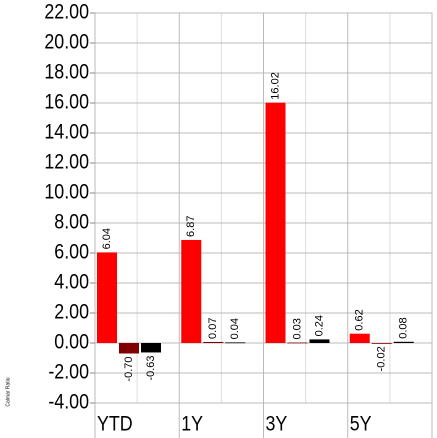 The width and height of the screenshot is (437, 438). Describe the element at coordinates (151, 367) in the screenshot. I see `value-label: -0.63` at that location.